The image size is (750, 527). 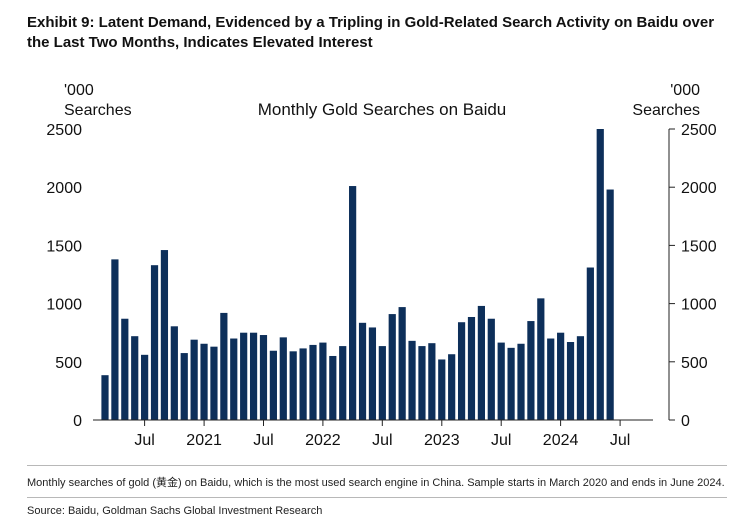 What do you see at coordinates (666, 110) in the screenshot?
I see `y-axis-label-right-line2: Searches` at bounding box center [666, 110].